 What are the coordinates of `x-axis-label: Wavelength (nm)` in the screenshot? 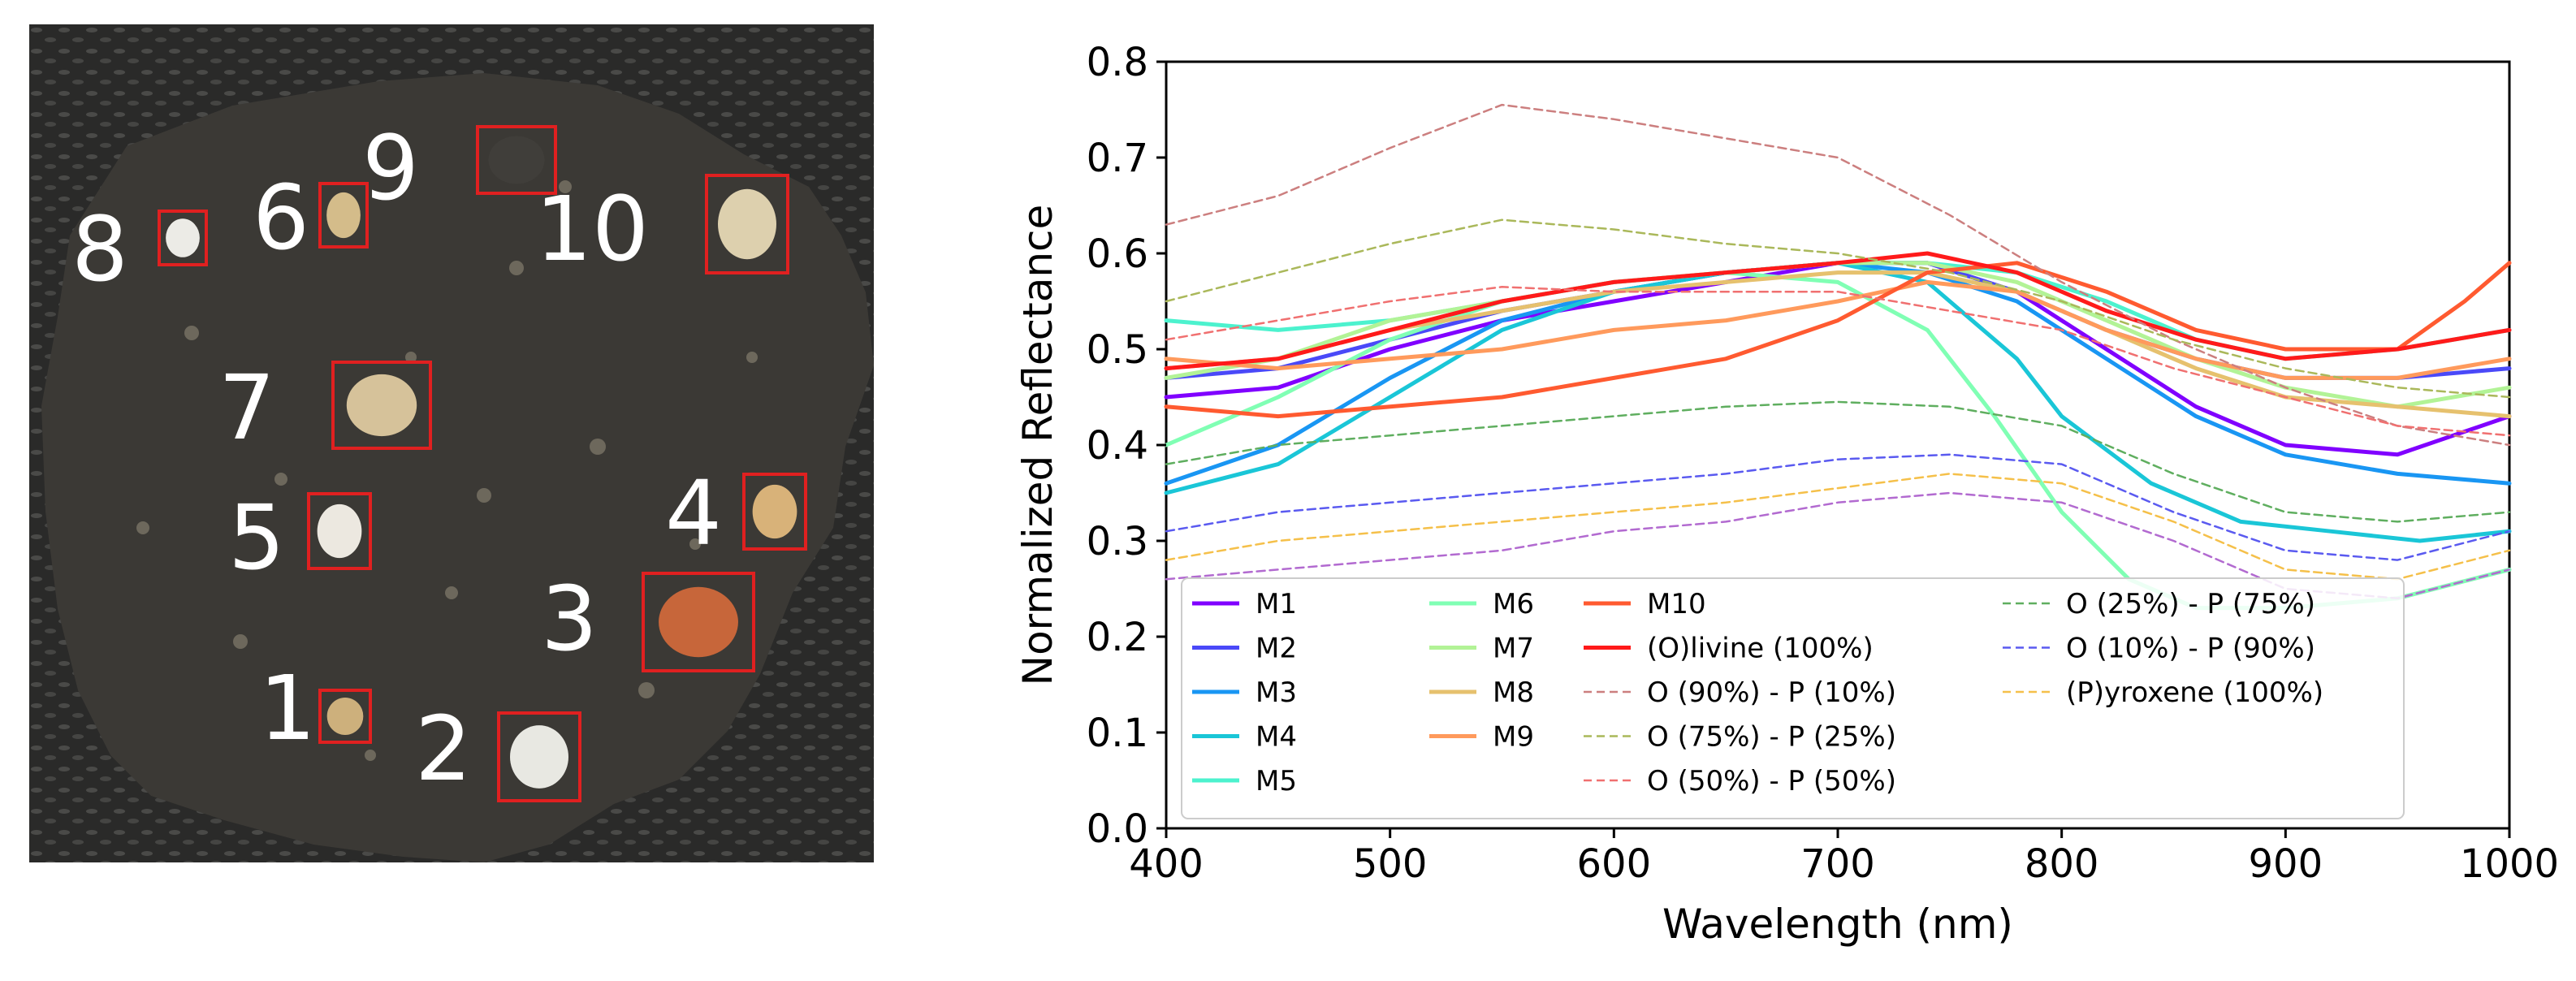 It's located at (1838, 924).